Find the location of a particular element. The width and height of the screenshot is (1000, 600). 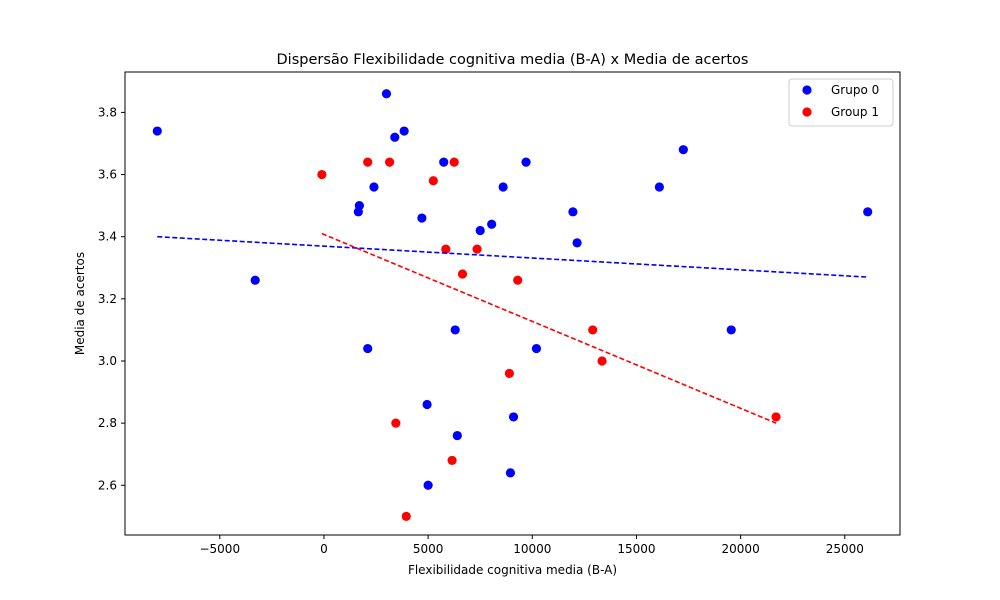

y-tick-label: 2.8 is located at coordinates (107, 423).